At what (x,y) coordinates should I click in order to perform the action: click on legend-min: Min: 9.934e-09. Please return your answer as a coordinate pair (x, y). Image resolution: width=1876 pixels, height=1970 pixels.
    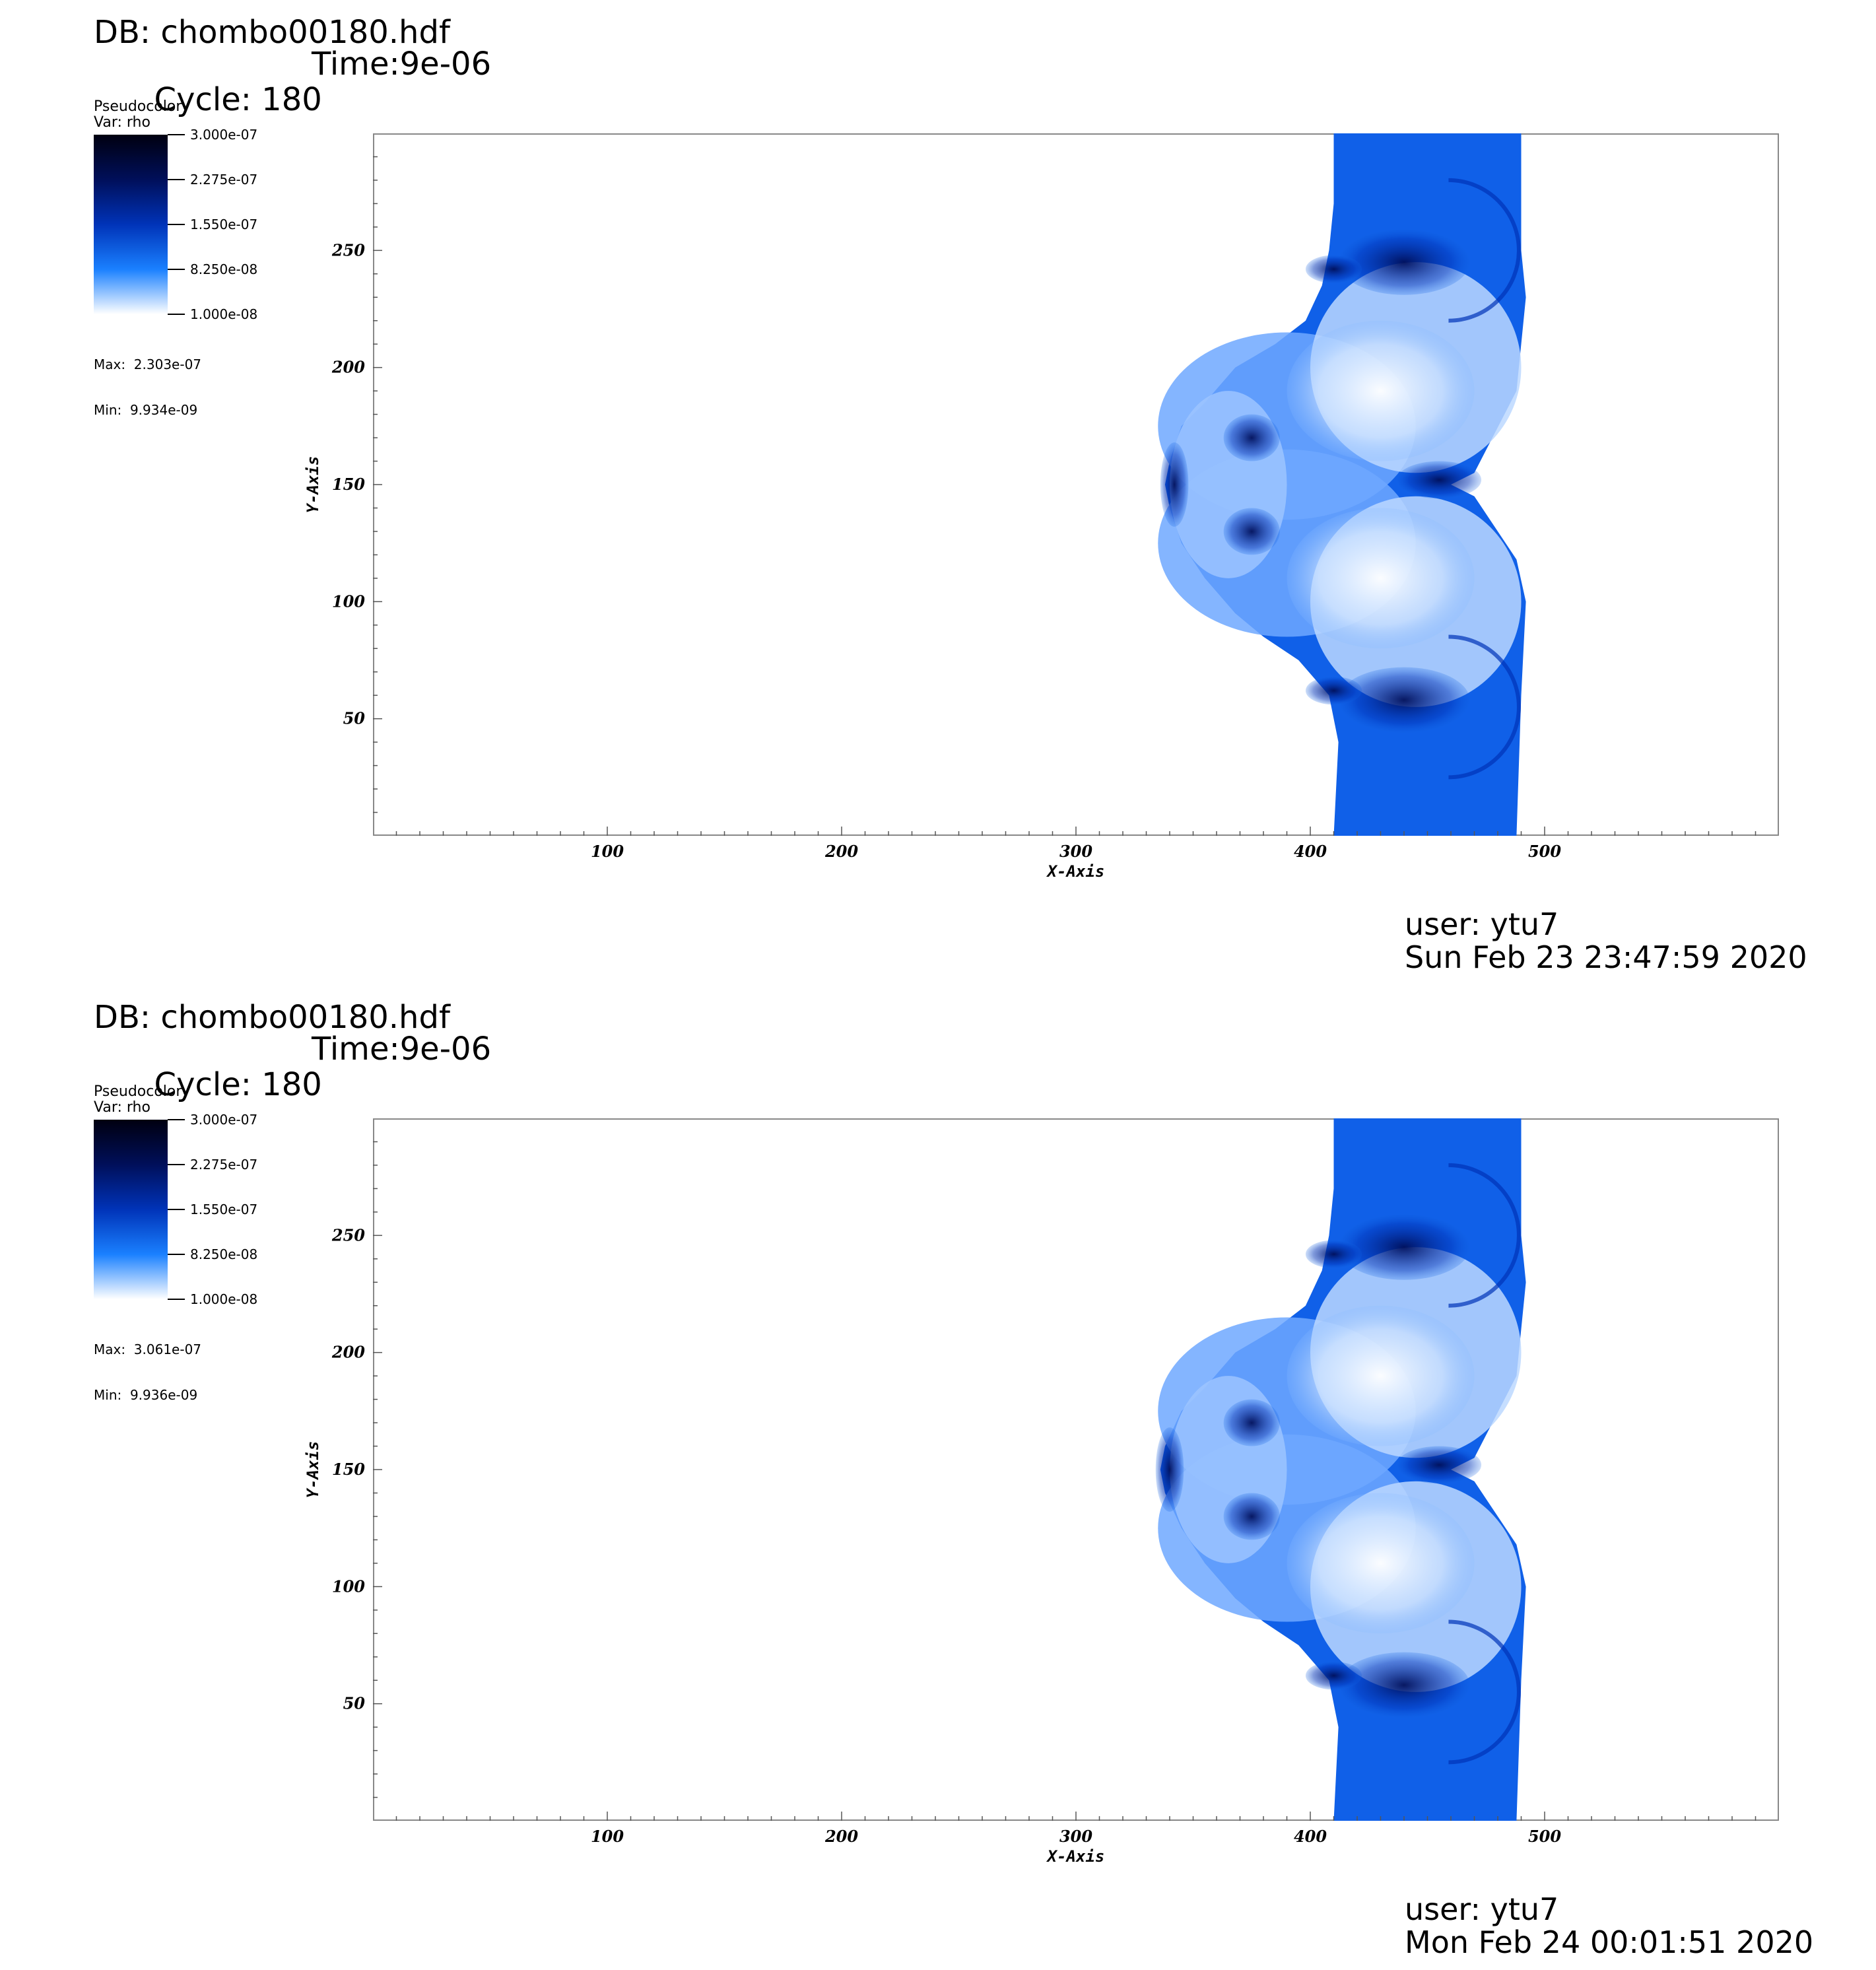
    Looking at the image, I should click on (146, 410).